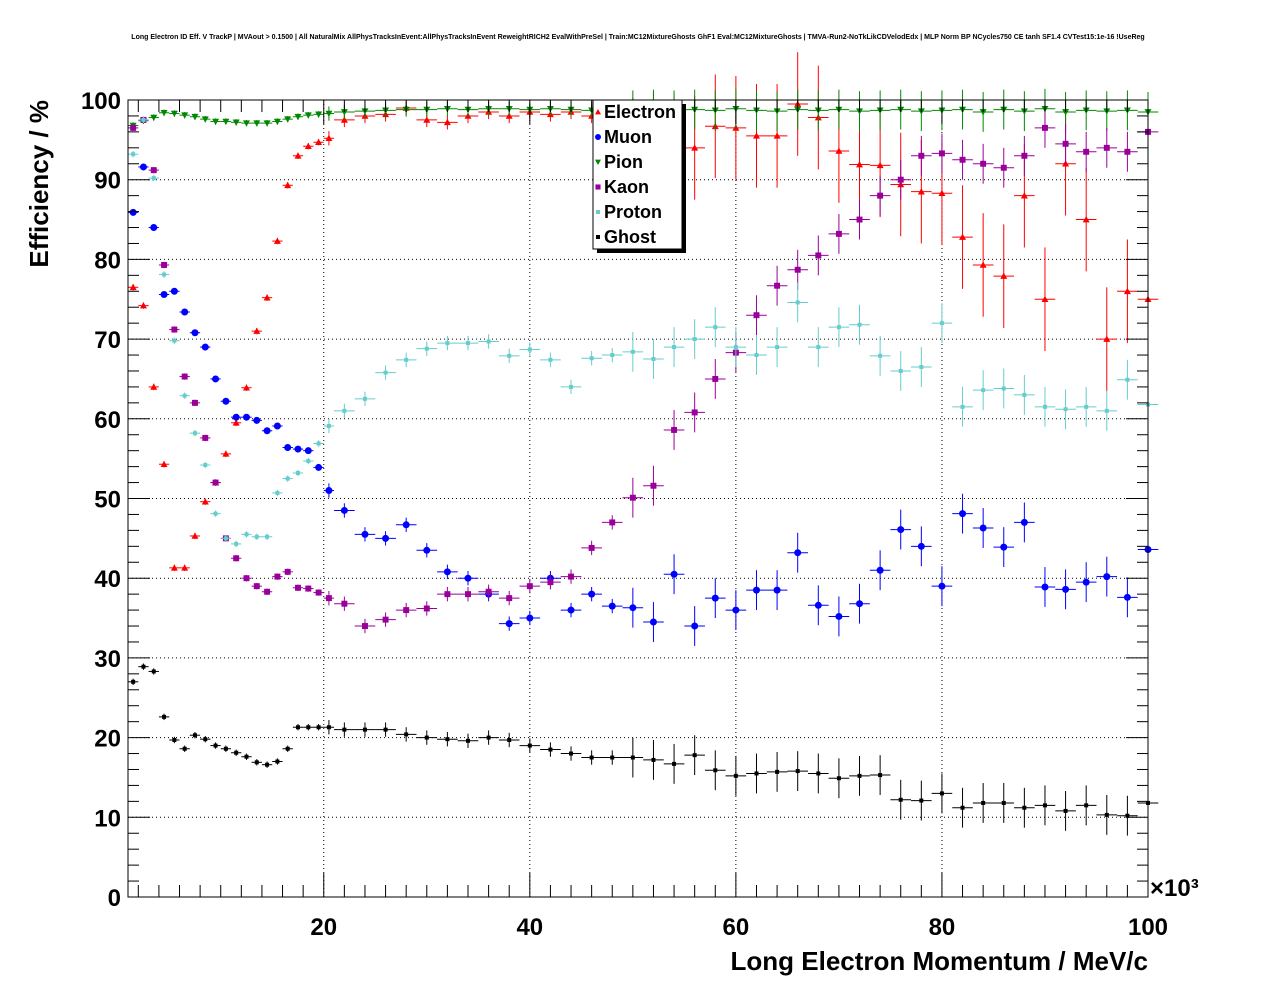 Image resolution: width=1276 pixels, height=996 pixels. I want to click on legend-marker-kaon, so click(598, 187).